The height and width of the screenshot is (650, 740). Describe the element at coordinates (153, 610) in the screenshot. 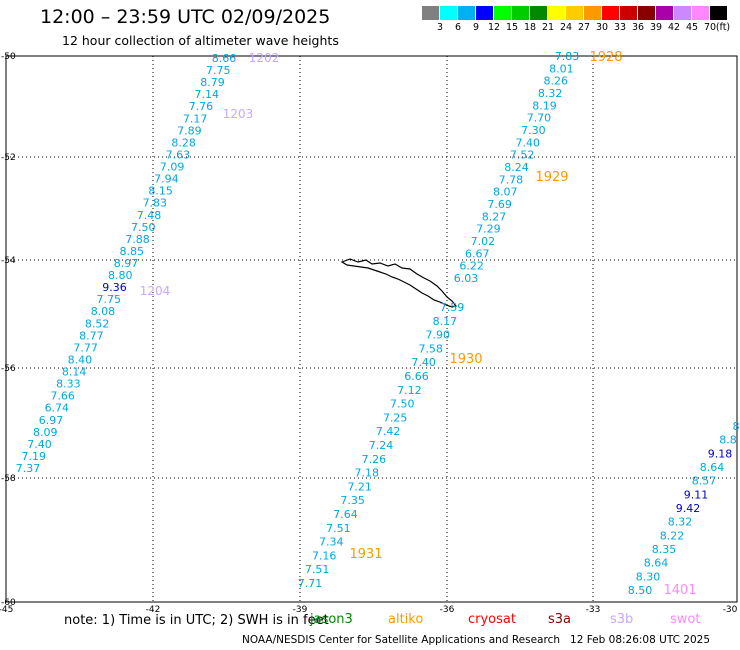

I see `longitude-label: -42` at that location.